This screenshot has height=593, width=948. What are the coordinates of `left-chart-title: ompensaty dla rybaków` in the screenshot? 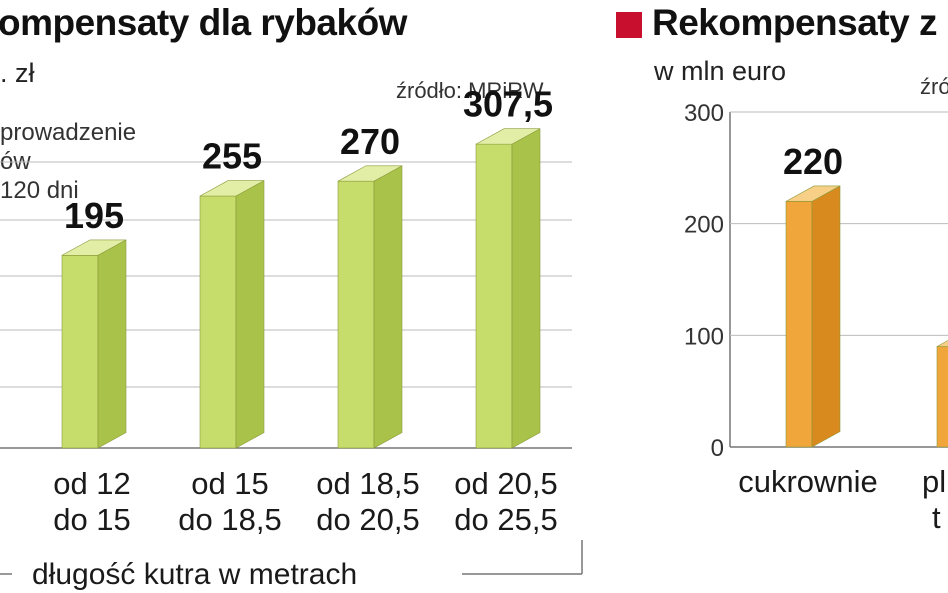 It's located at (203, 22).